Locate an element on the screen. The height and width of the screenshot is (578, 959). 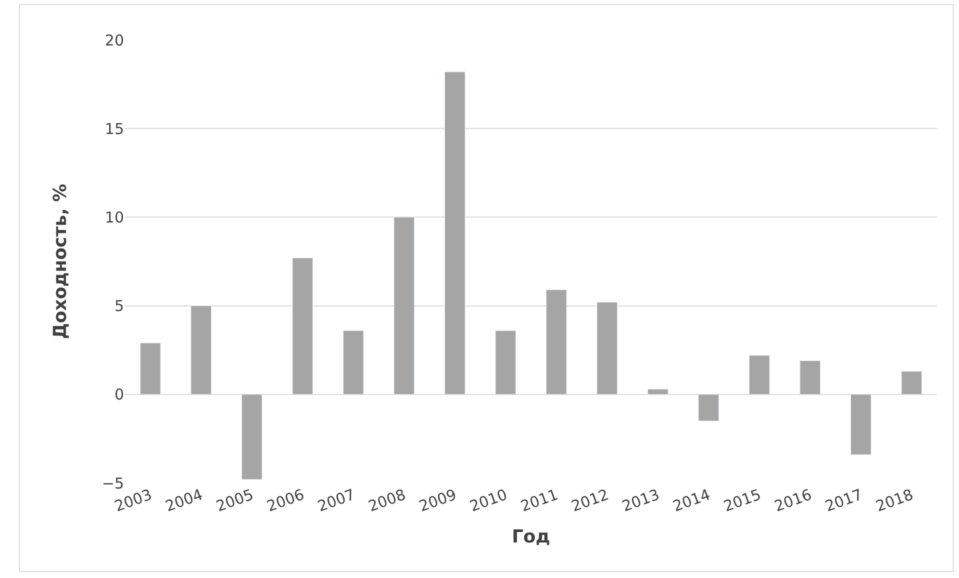
y-tick-label: 20 is located at coordinates (114, 40).